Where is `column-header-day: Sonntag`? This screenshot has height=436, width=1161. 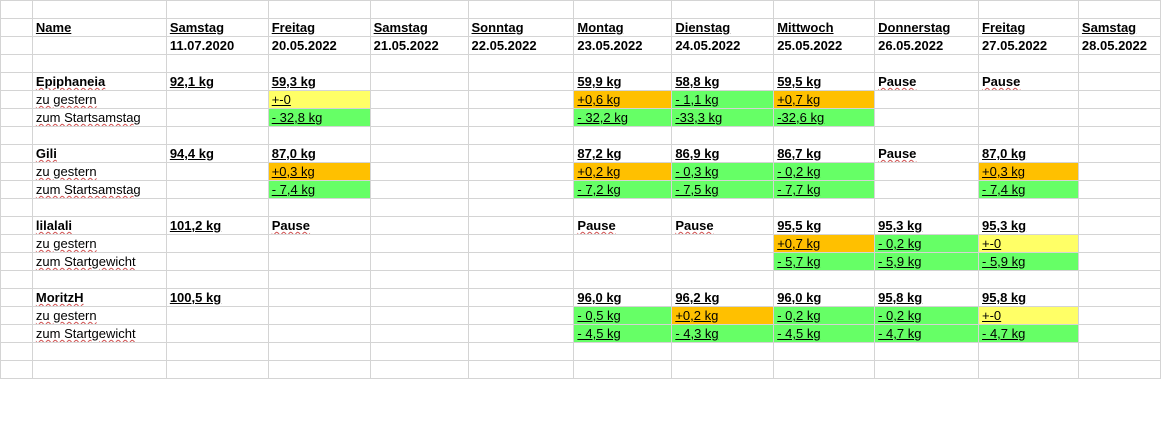 column-header-day: Sonntag is located at coordinates (521, 27).